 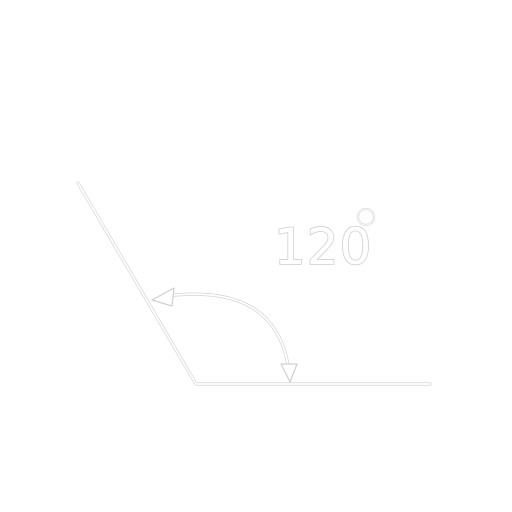 What do you see at coordinates (323, 247) in the screenshot?
I see `angle-value-label: 120` at bounding box center [323, 247].